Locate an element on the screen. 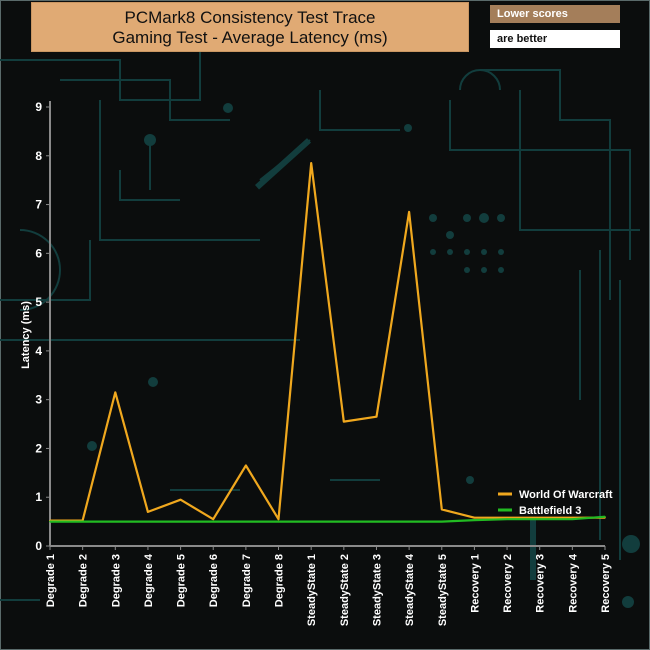 This screenshot has width=650, height=650. chart-subtitle: Gaming Test - Average Latency (ms) is located at coordinates (250, 37).